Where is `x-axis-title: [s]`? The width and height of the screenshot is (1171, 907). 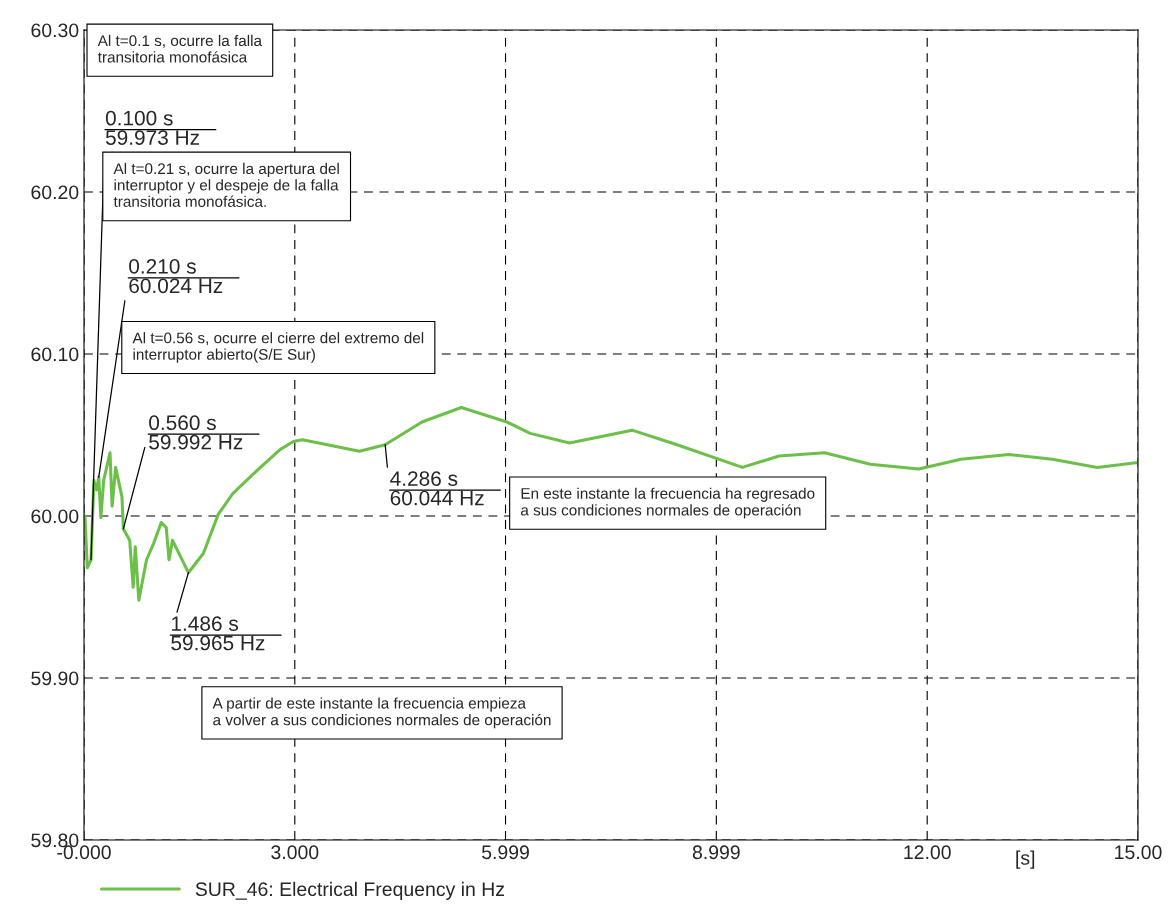
x-axis-title: [s] is located at coordinates (1025, 859).